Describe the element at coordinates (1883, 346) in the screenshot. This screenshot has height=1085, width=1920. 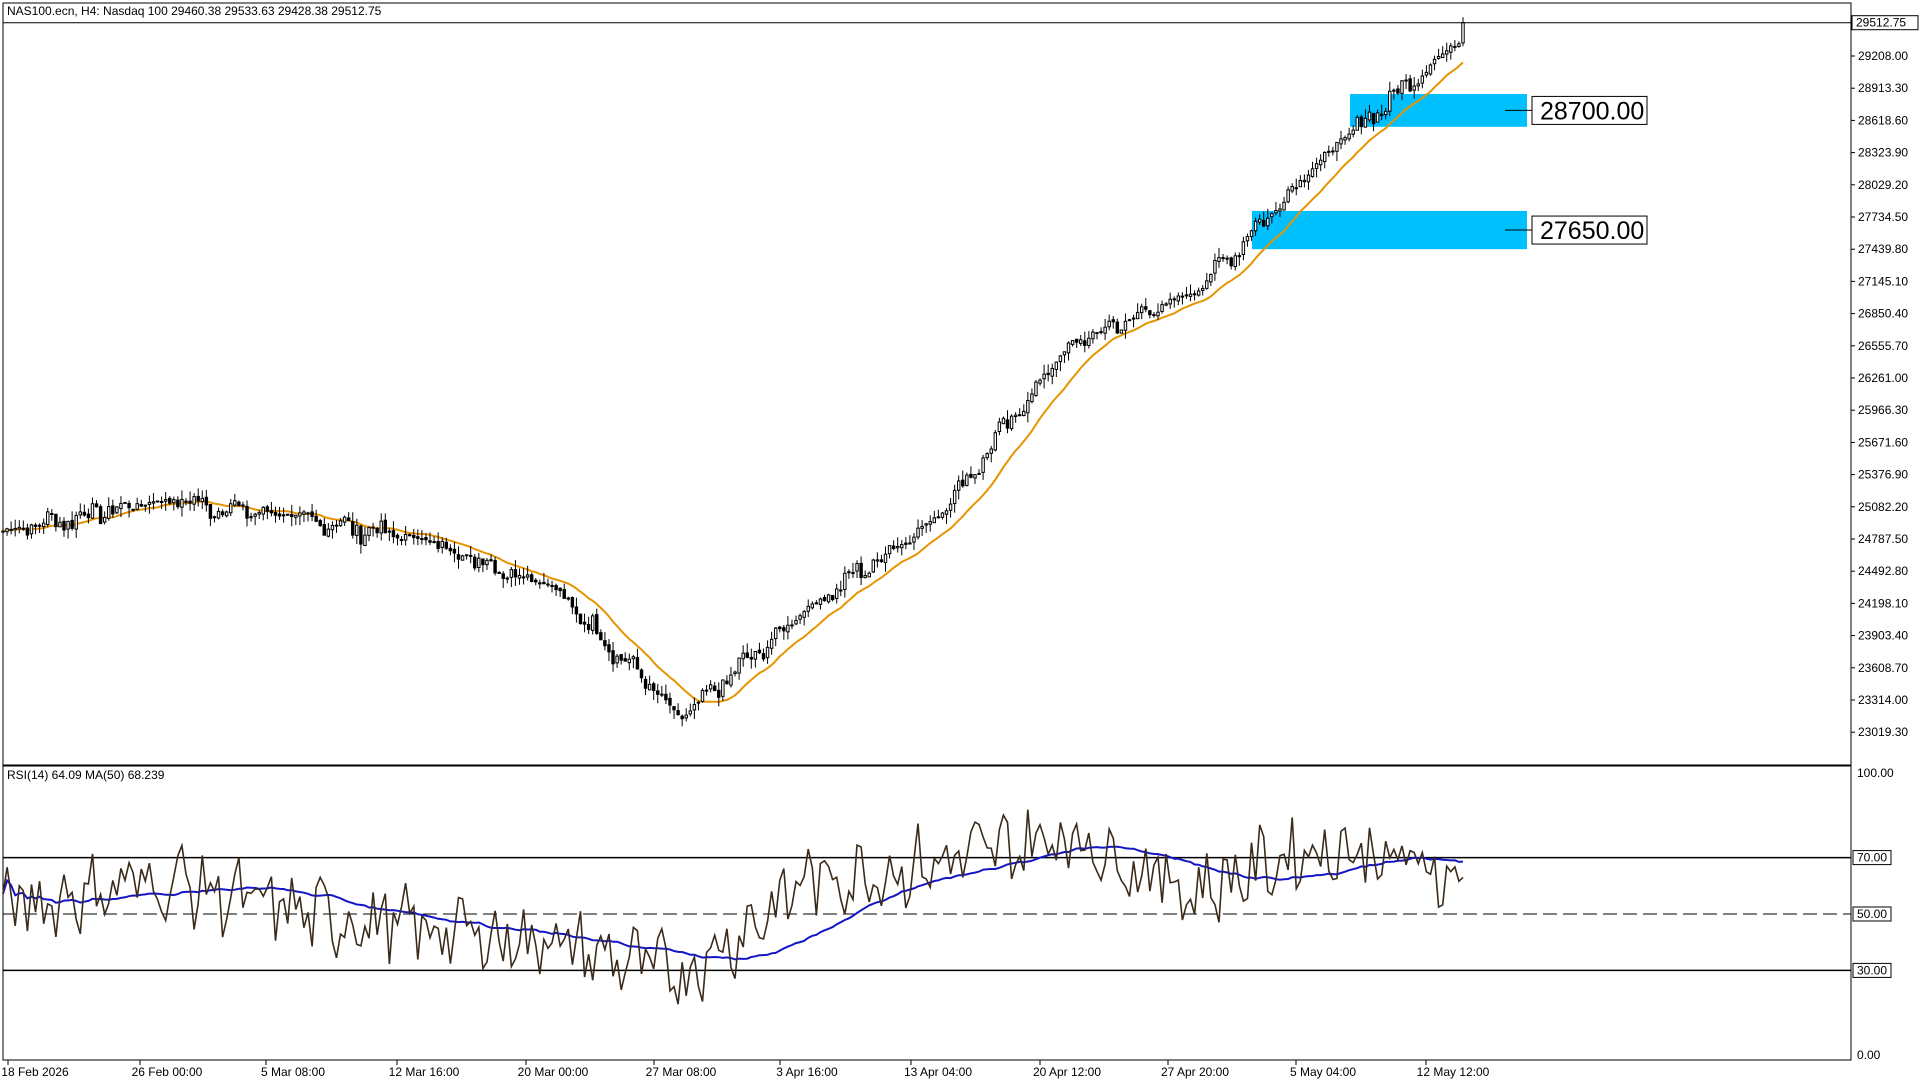
I see `price-tick-label: 26555.70` at that location.